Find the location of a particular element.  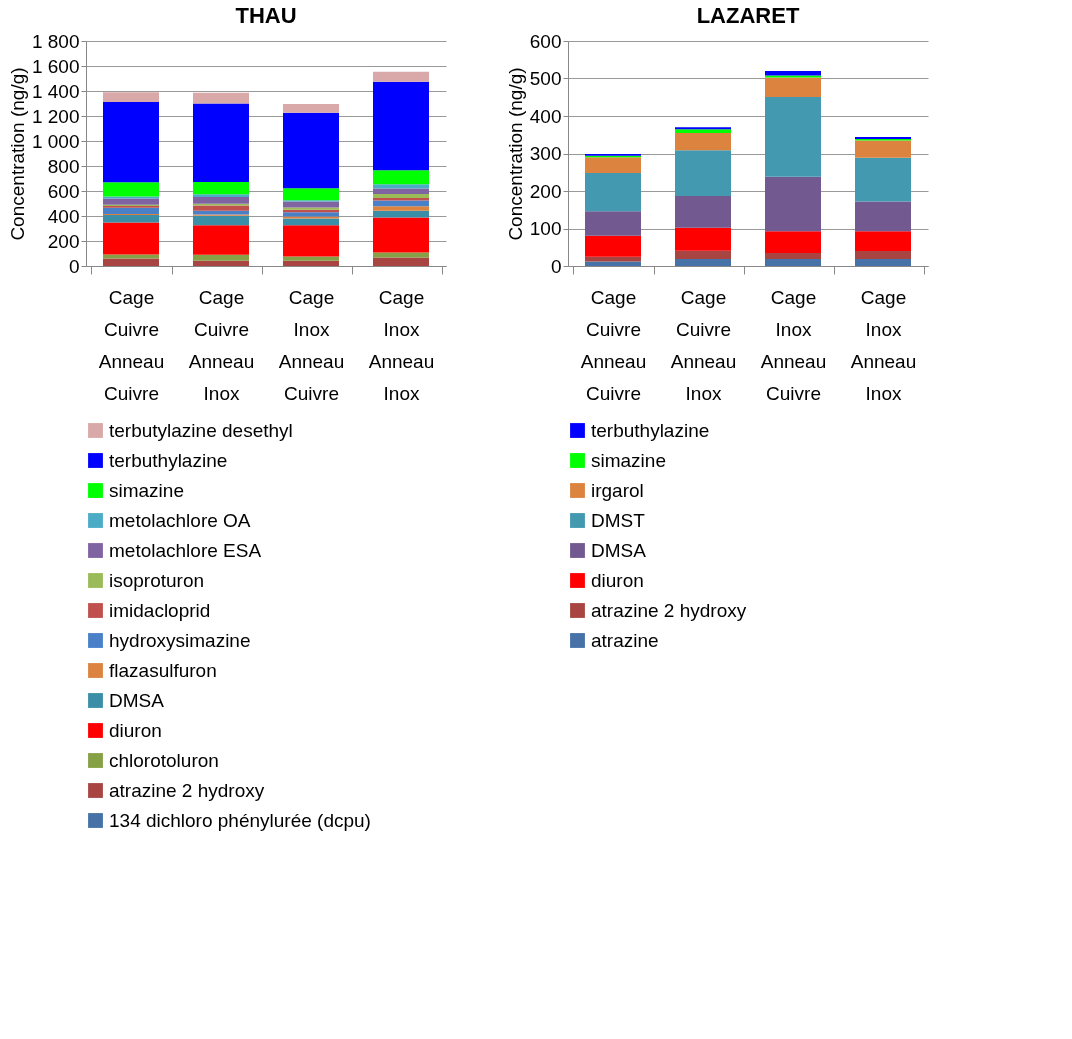

legend-label: irgarol is located at coordinates (617, 490).